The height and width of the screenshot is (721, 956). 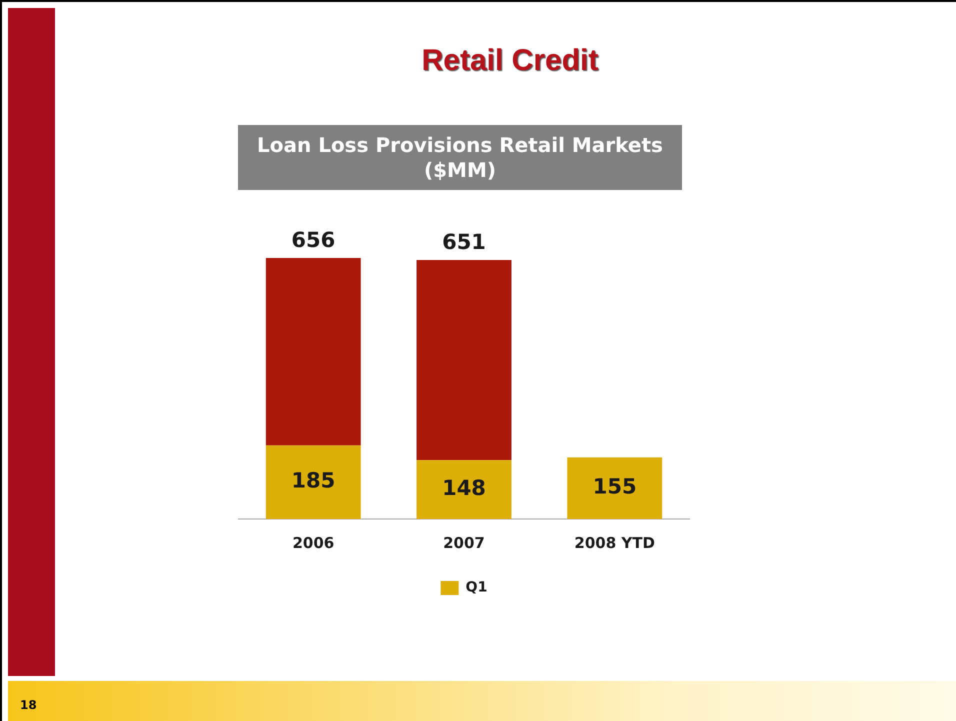 I want to click on data-label: 155, so click(x=614, y=486).